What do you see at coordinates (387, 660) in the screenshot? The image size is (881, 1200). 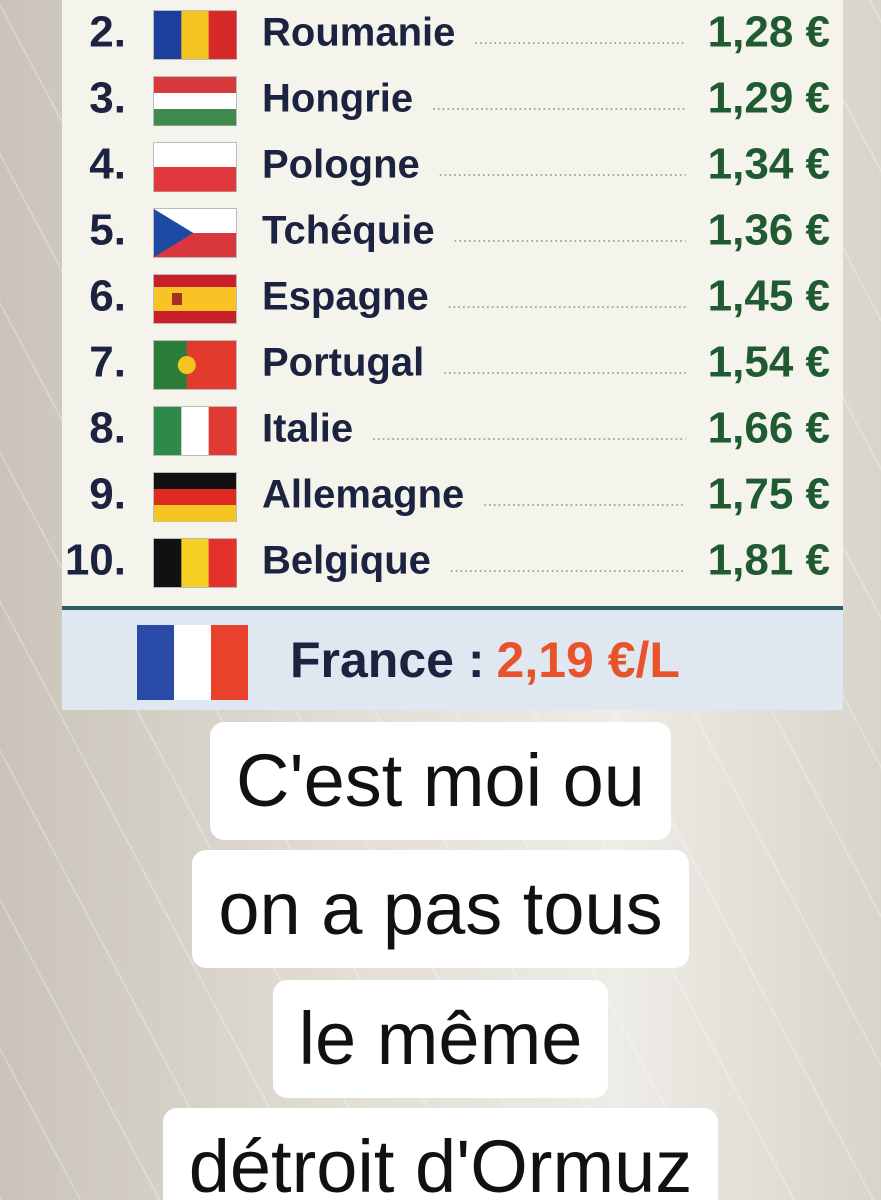 I see `france-label: France :` at bounding box center [387, 660].